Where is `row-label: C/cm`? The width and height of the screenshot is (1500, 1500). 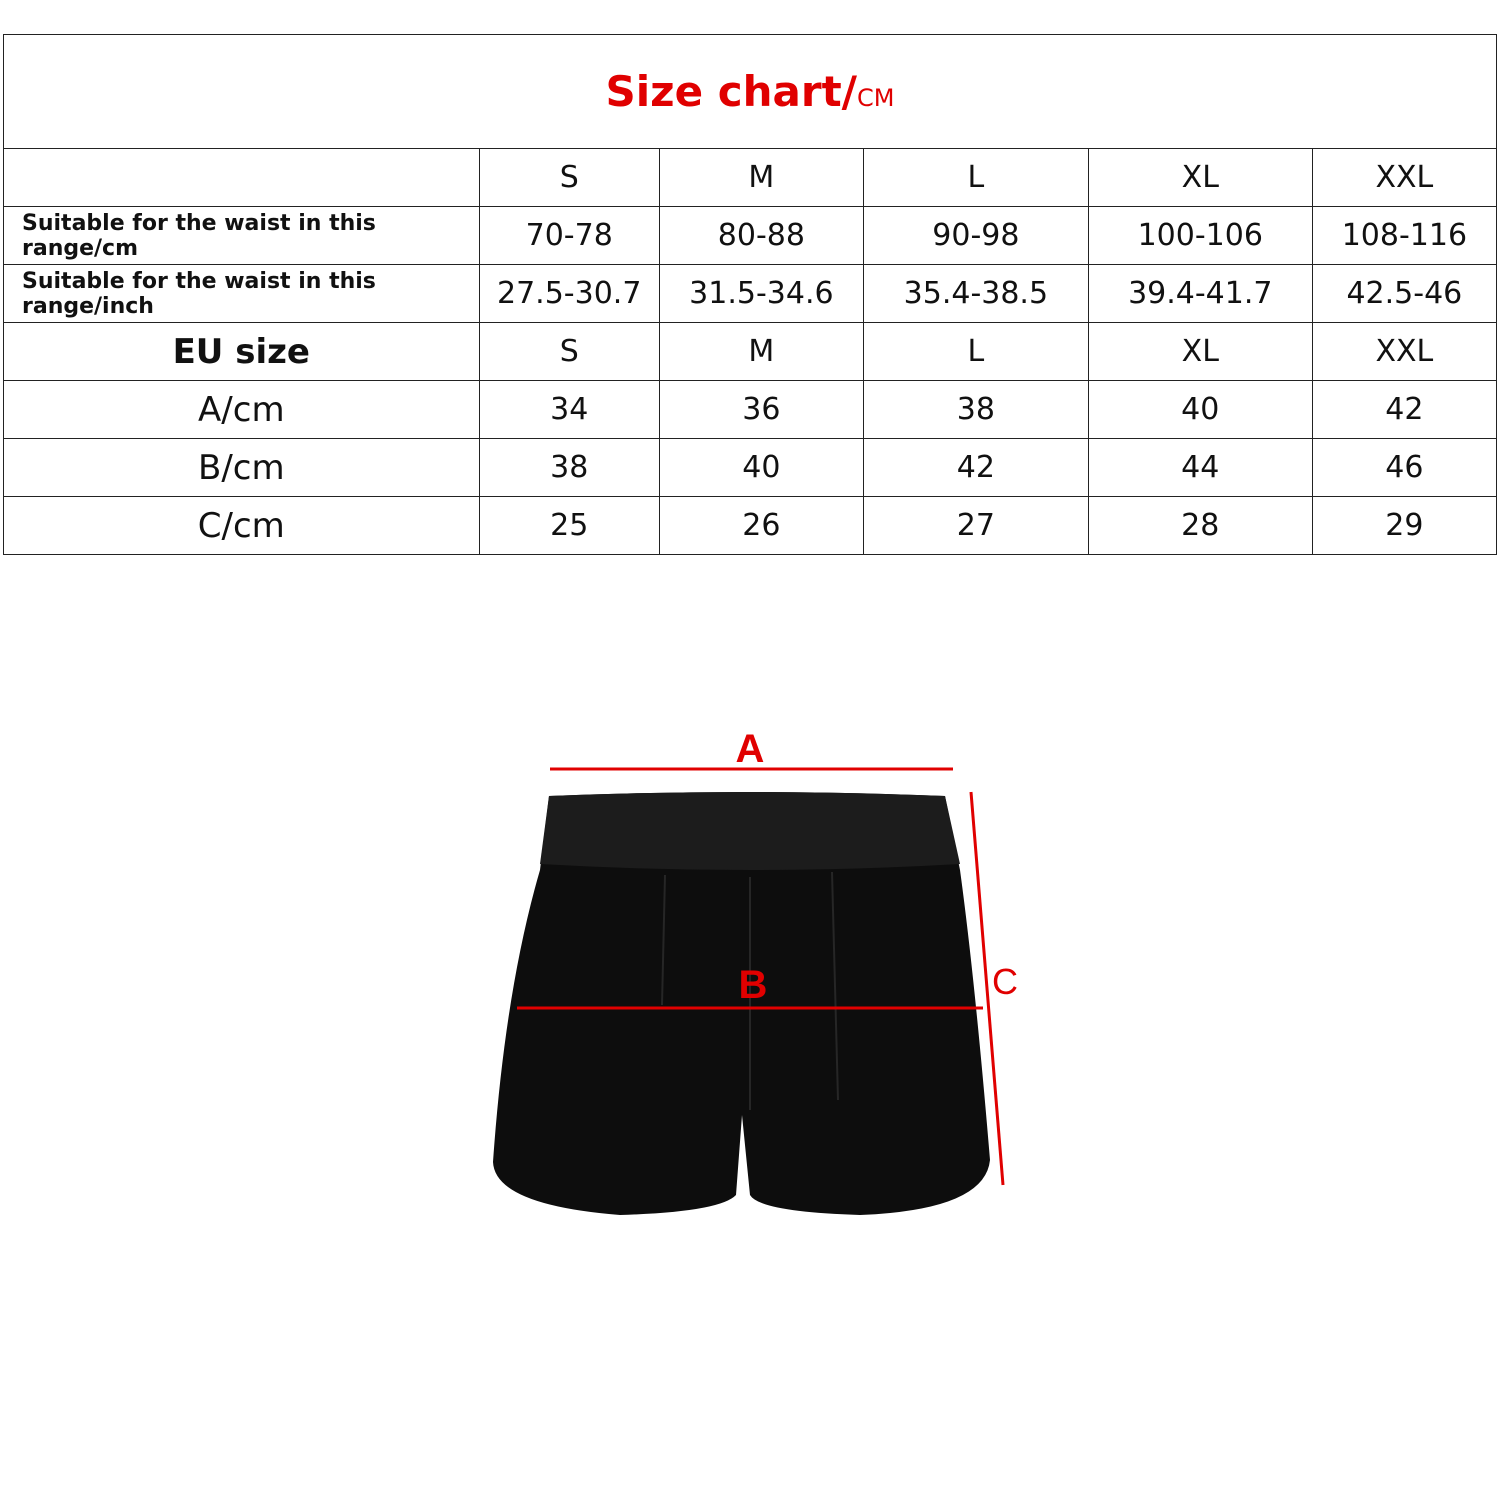
row-label: C/cm is located at coordinates (241, 525).